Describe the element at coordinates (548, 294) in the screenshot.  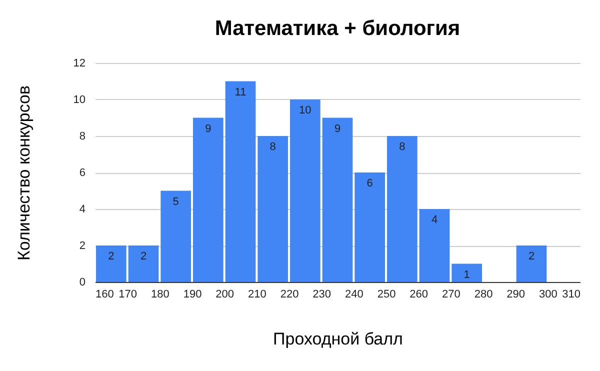
I see `x-tick-label: 300` at that location.